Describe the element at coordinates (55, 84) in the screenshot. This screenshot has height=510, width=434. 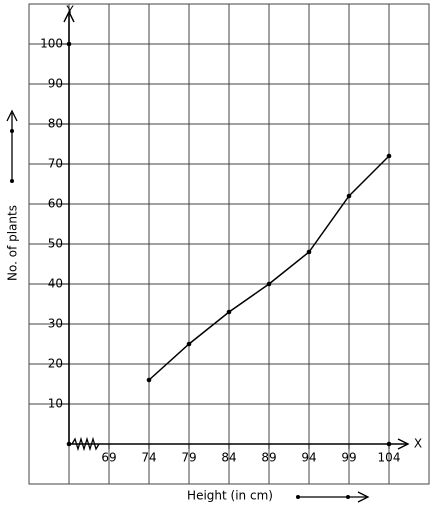
I see `y-tick-label: 90` at that location.